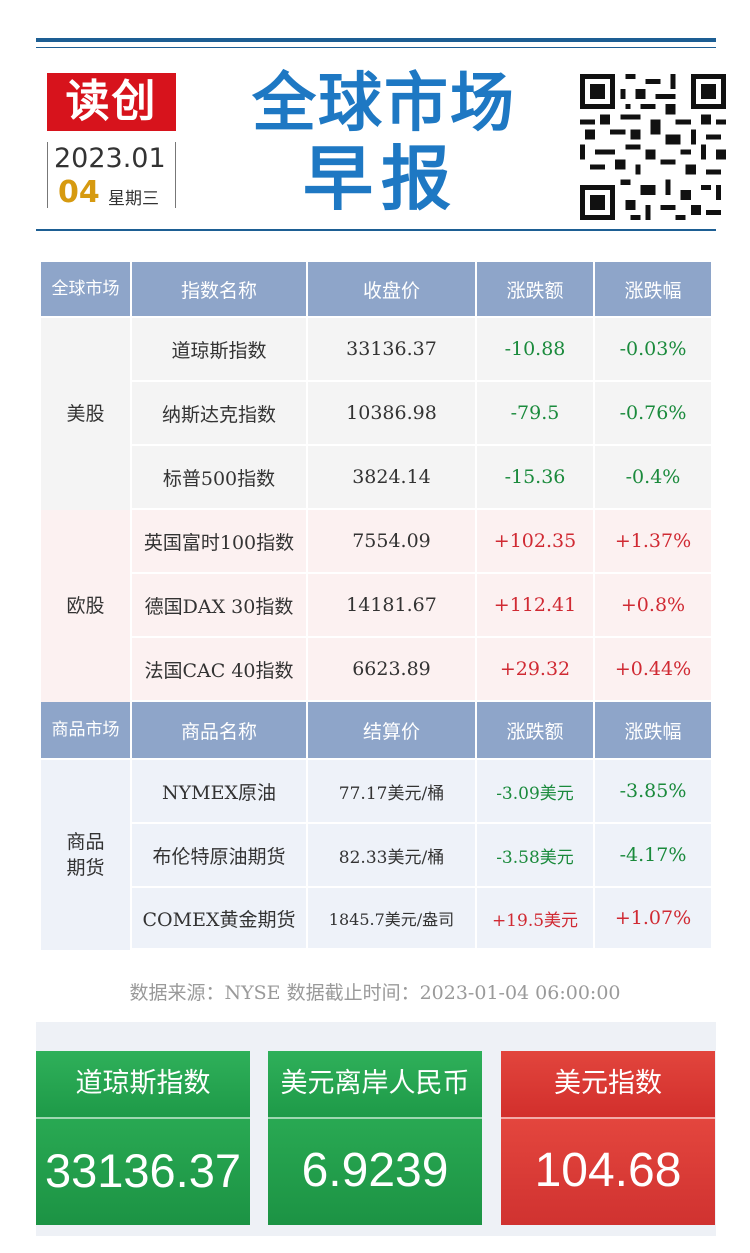  Describe the element at coordinates (143, 1084) in the screenshot. I see `card-label: 道琼斯指数` at that location.